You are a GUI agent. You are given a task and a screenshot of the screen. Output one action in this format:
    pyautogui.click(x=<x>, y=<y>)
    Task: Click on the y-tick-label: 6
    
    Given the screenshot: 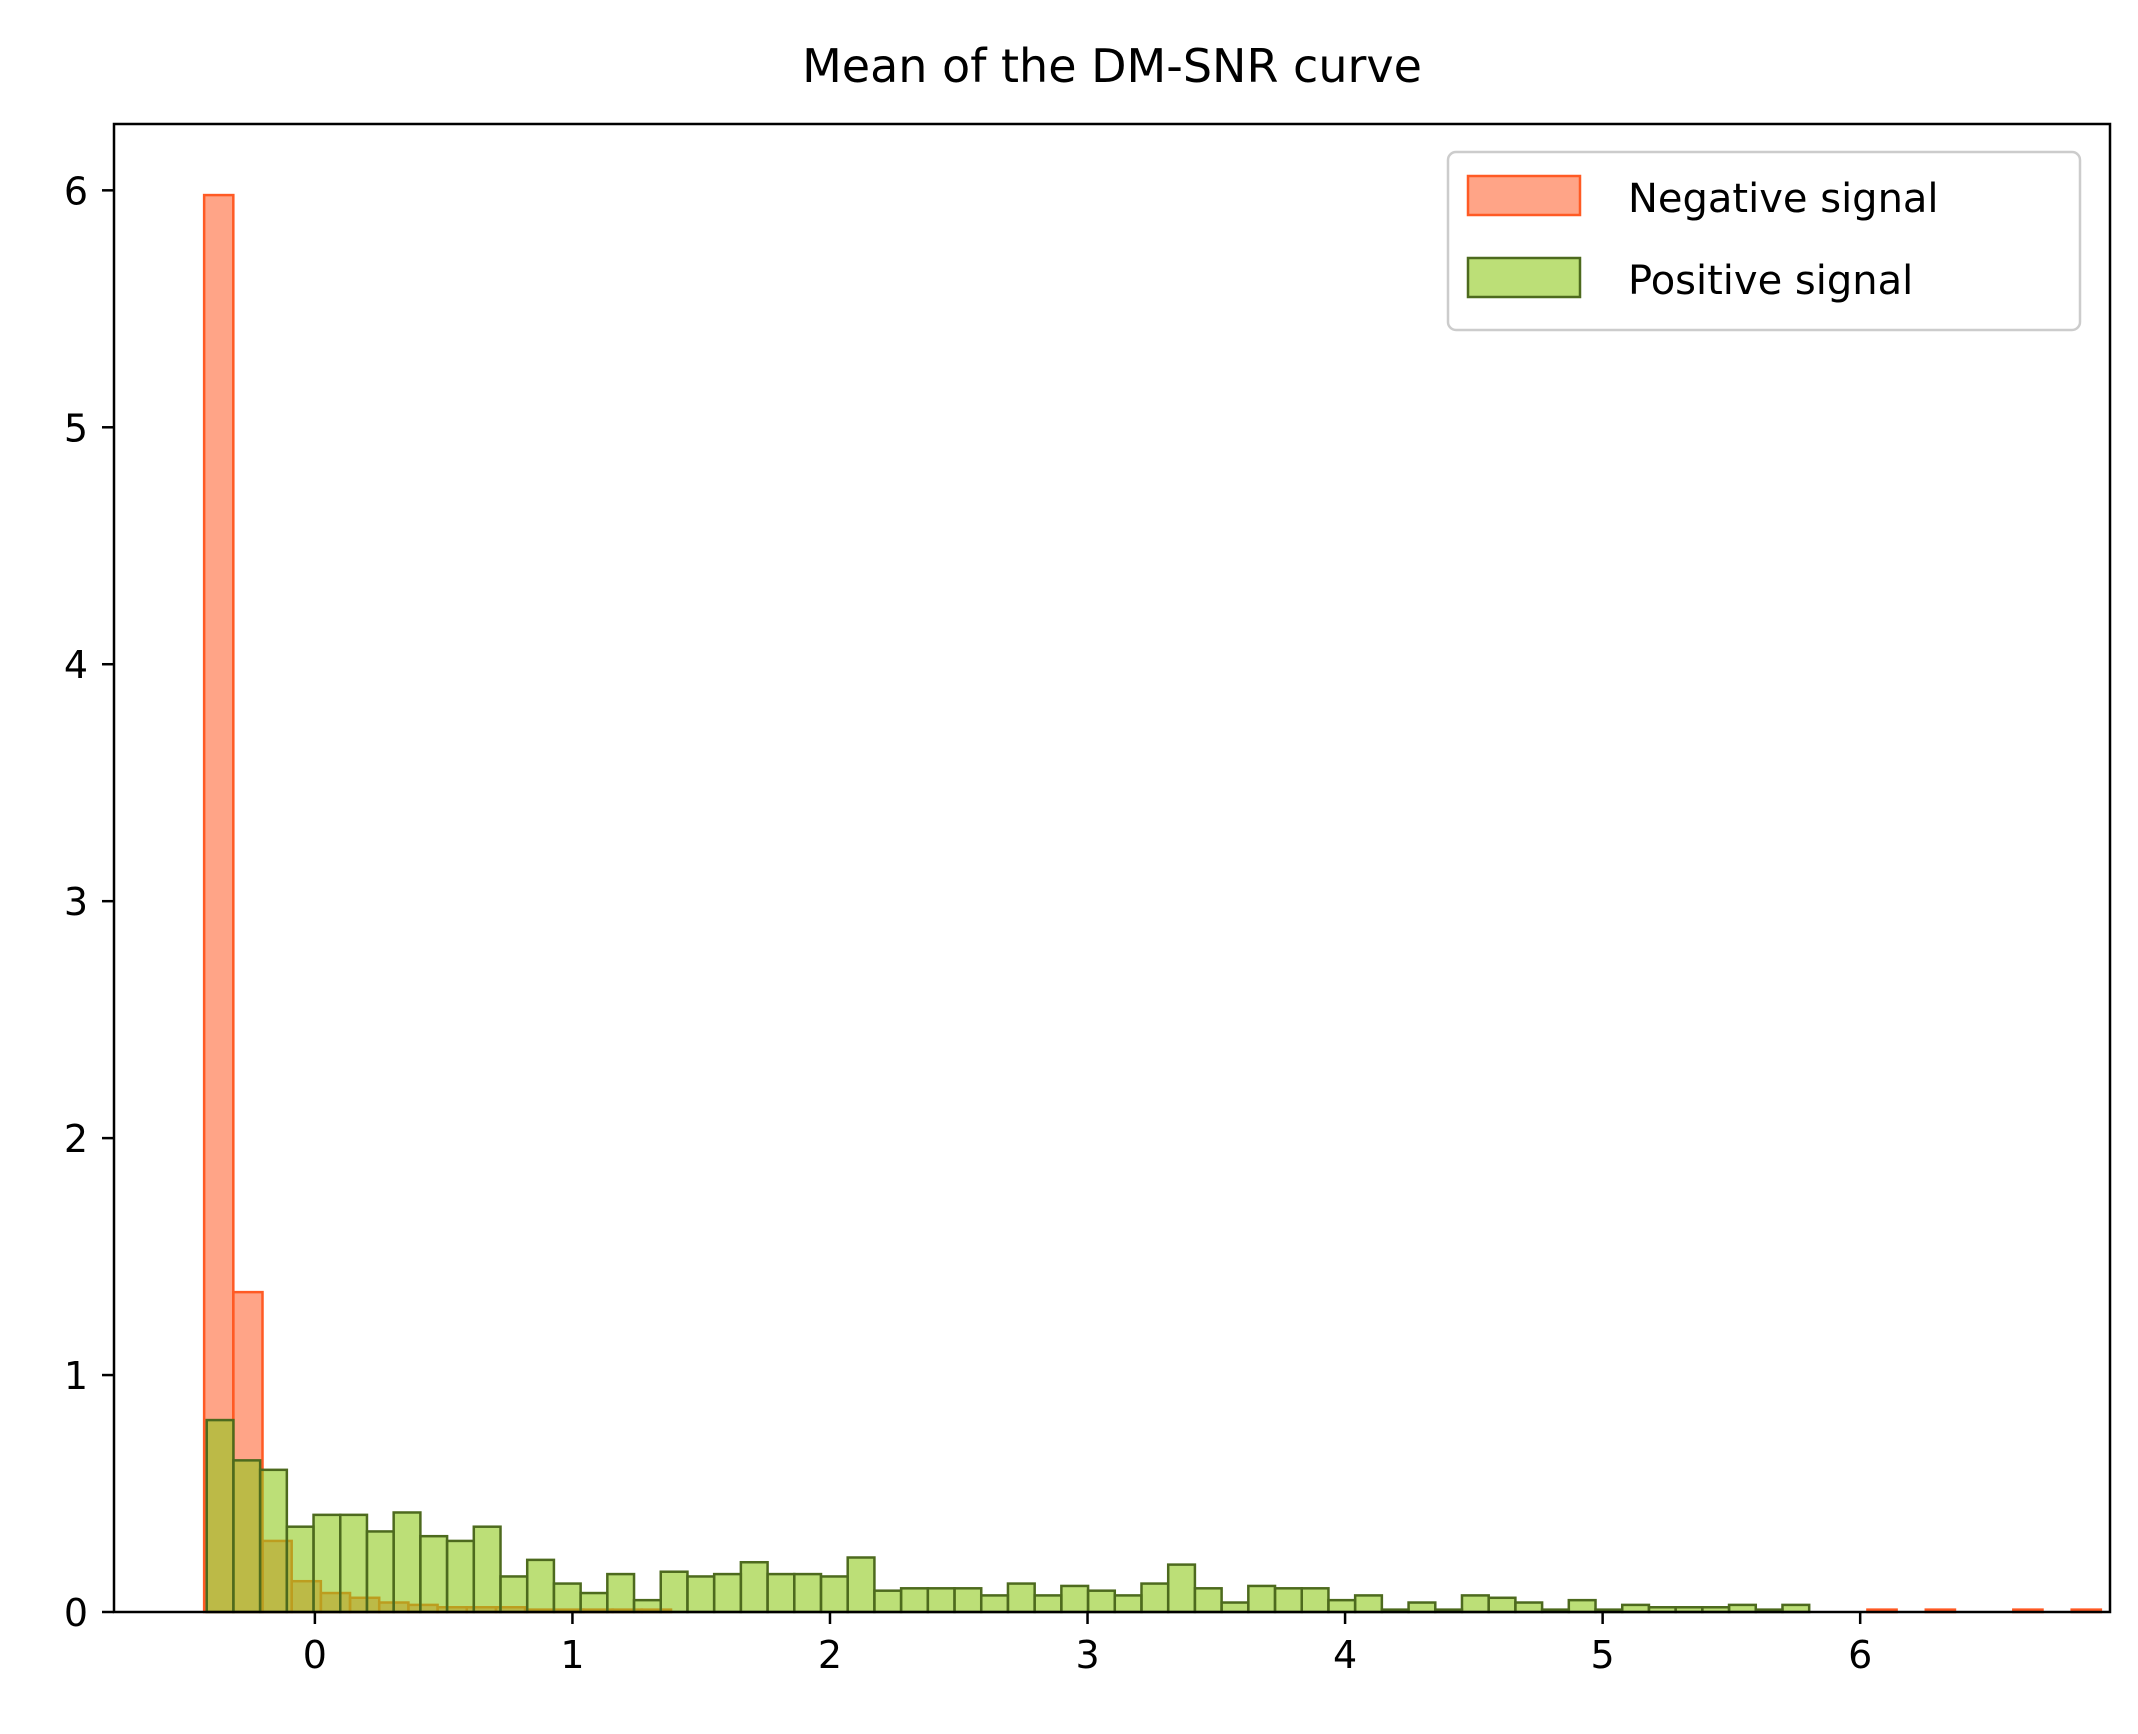 What is the action you would take?
    pyautogui.click(x=76, y=191)
    